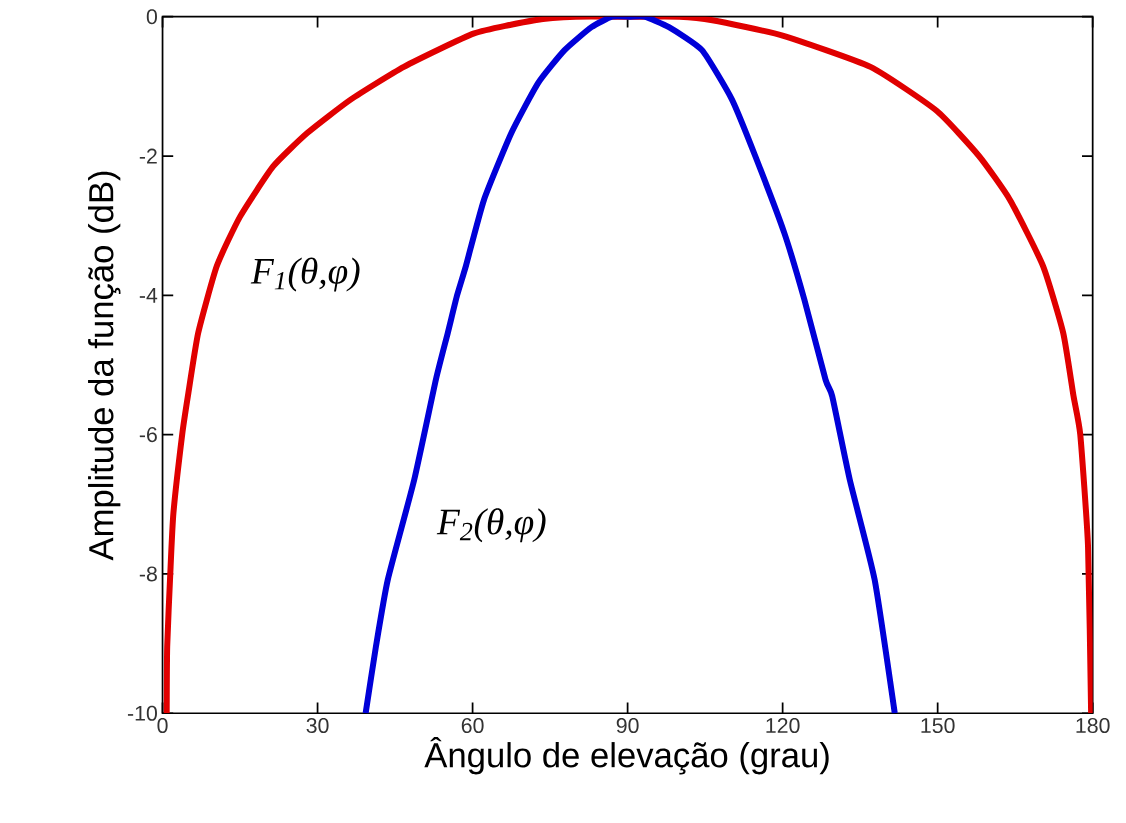 This screenshot has width=1126, height=823. Describe the element at coordinates (317, 725) in the screenshot. I see `x-tick-label: 30` at that location.